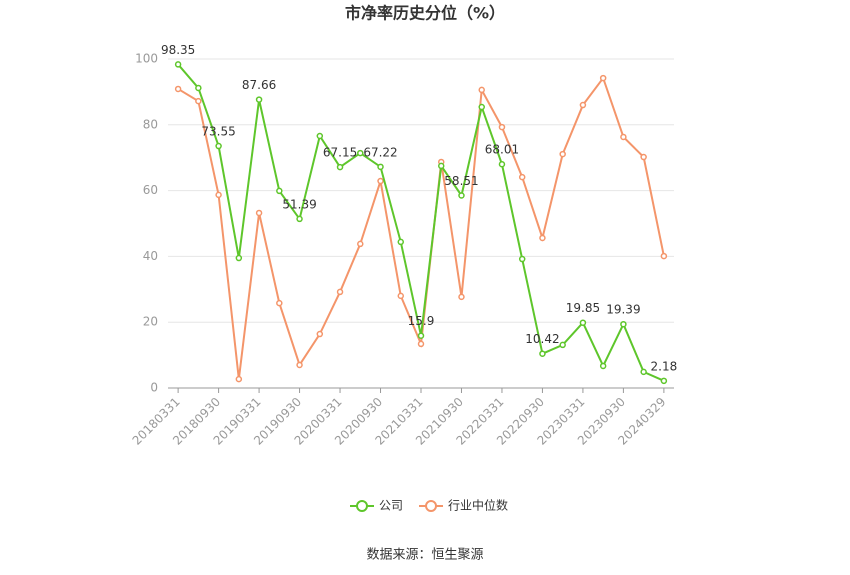 Image resolution: width=850 pixels, height=575 pixels. Describe the element at coordinates (154, 388) in the screenshot. I see `y-tick-label: 0` at that location.